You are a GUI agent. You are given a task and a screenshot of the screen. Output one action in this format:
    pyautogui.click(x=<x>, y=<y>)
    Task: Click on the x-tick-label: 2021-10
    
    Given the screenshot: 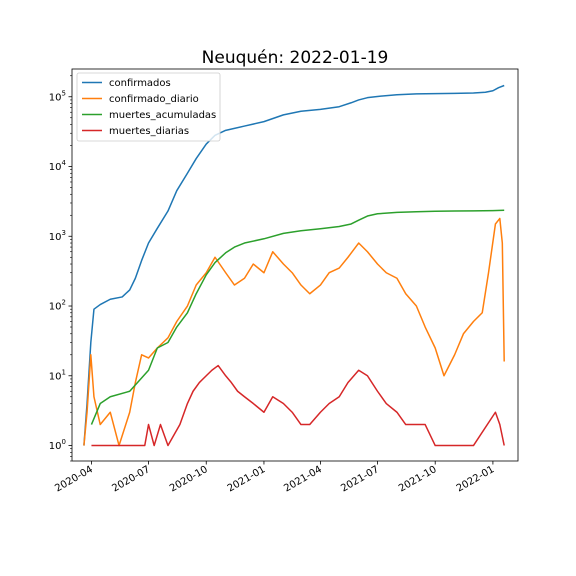 What is the action you would take?
    pyautogui.click(x=418, y=479)
    